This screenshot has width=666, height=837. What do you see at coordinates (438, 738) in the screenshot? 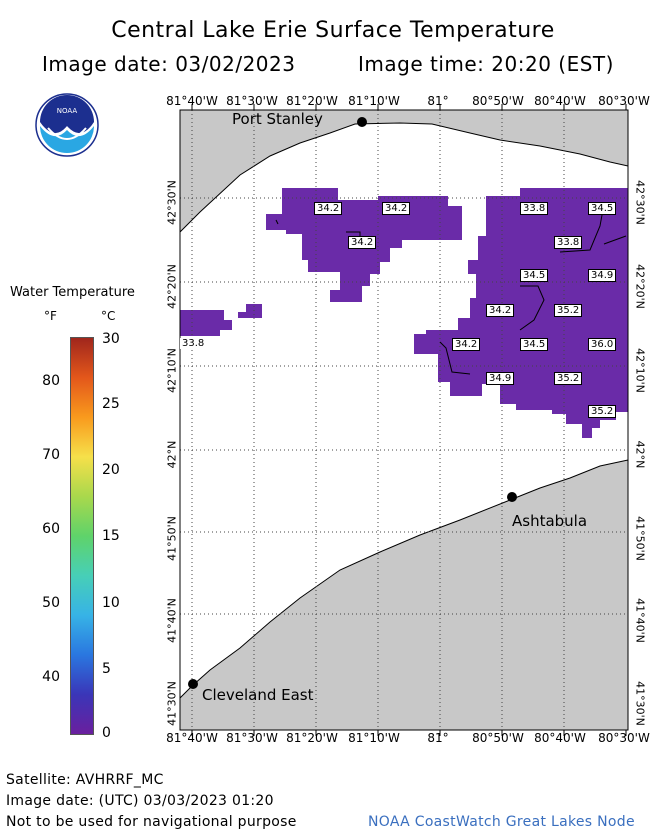
I see `lon-label-bottom: 81°` at bounding box center [438, 738].